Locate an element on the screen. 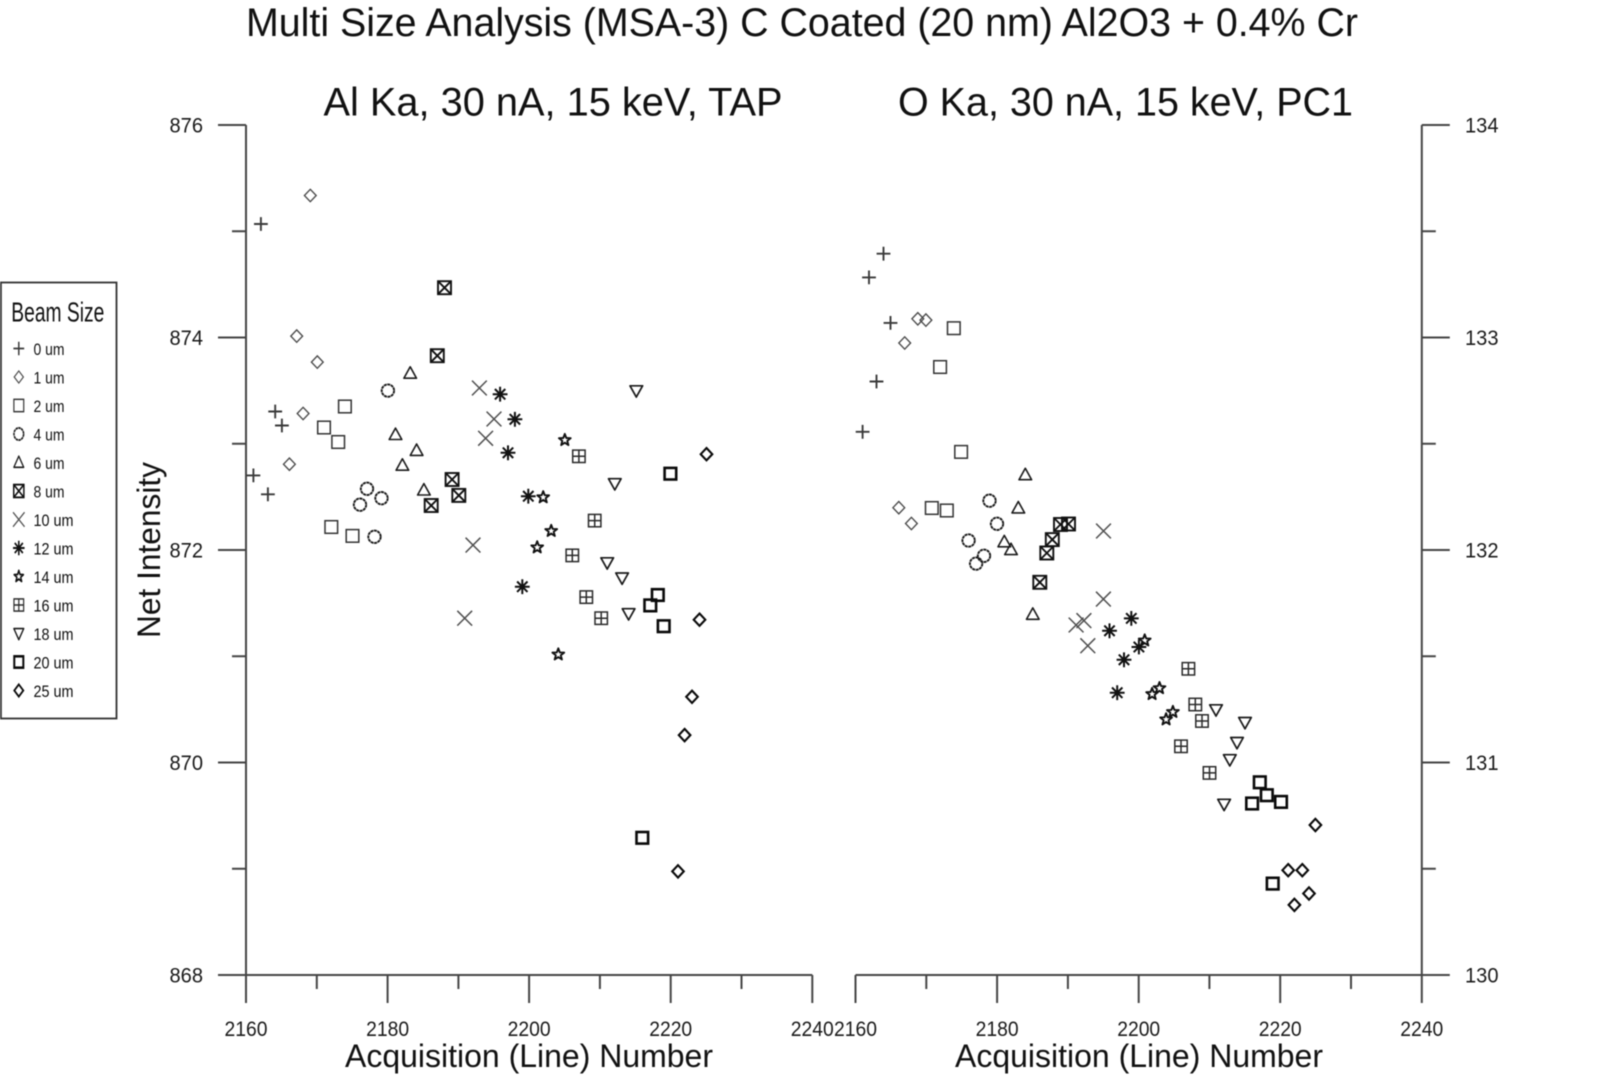 The width and height of the screenshot is (1599, 1075). svg-text: 870 is located at coordinates (187, 763).